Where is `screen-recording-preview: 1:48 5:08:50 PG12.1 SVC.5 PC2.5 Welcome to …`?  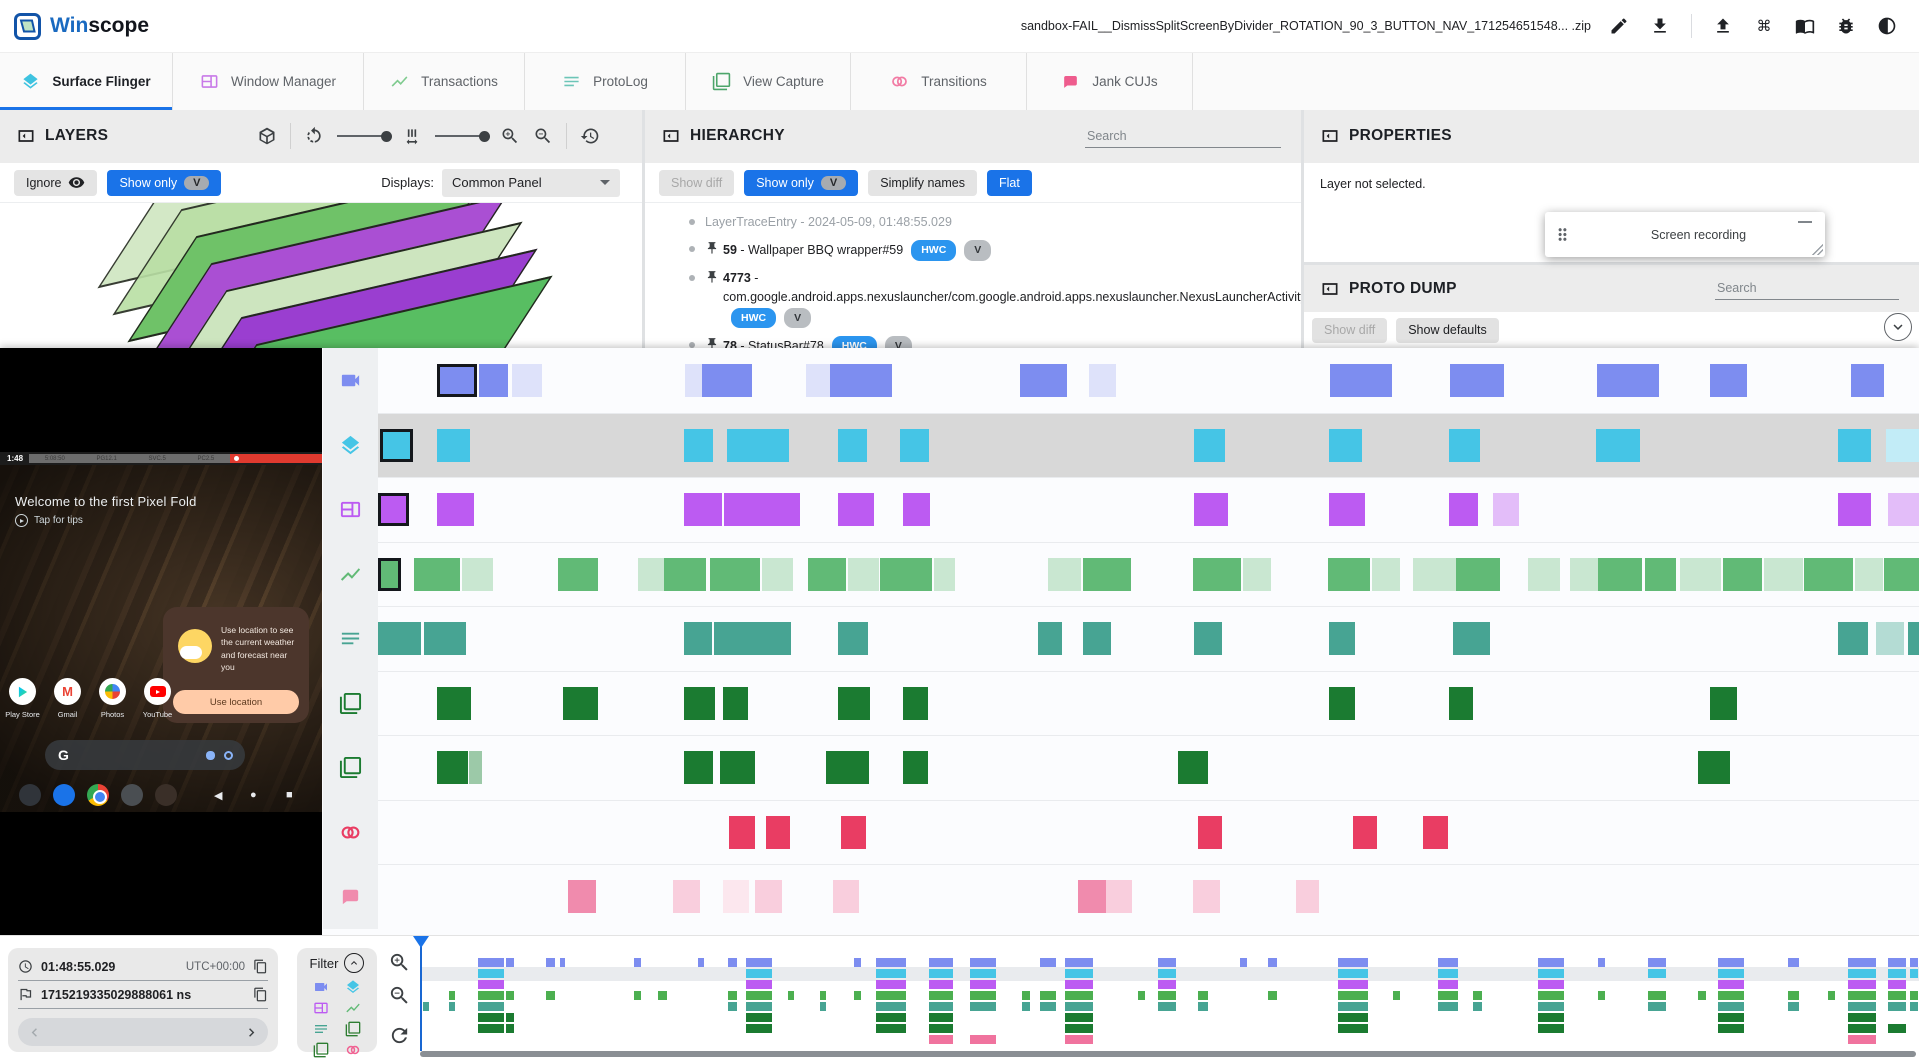
screen-recording-preview: 1:48 5:08:50 PG12.1 SVC.5 PC2.5 Welcome to … is located at coordinates (161, 641).